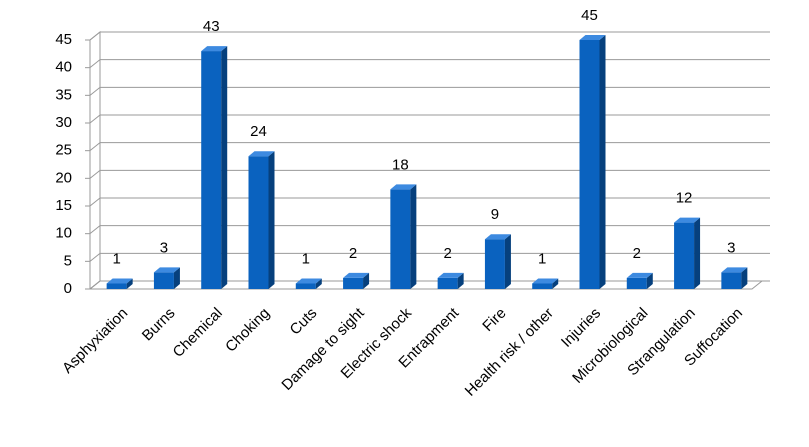 Image resolution: width=809 pixels, height=447 pixels. I want to click on y-tick-label: 0, so click(68, 288).